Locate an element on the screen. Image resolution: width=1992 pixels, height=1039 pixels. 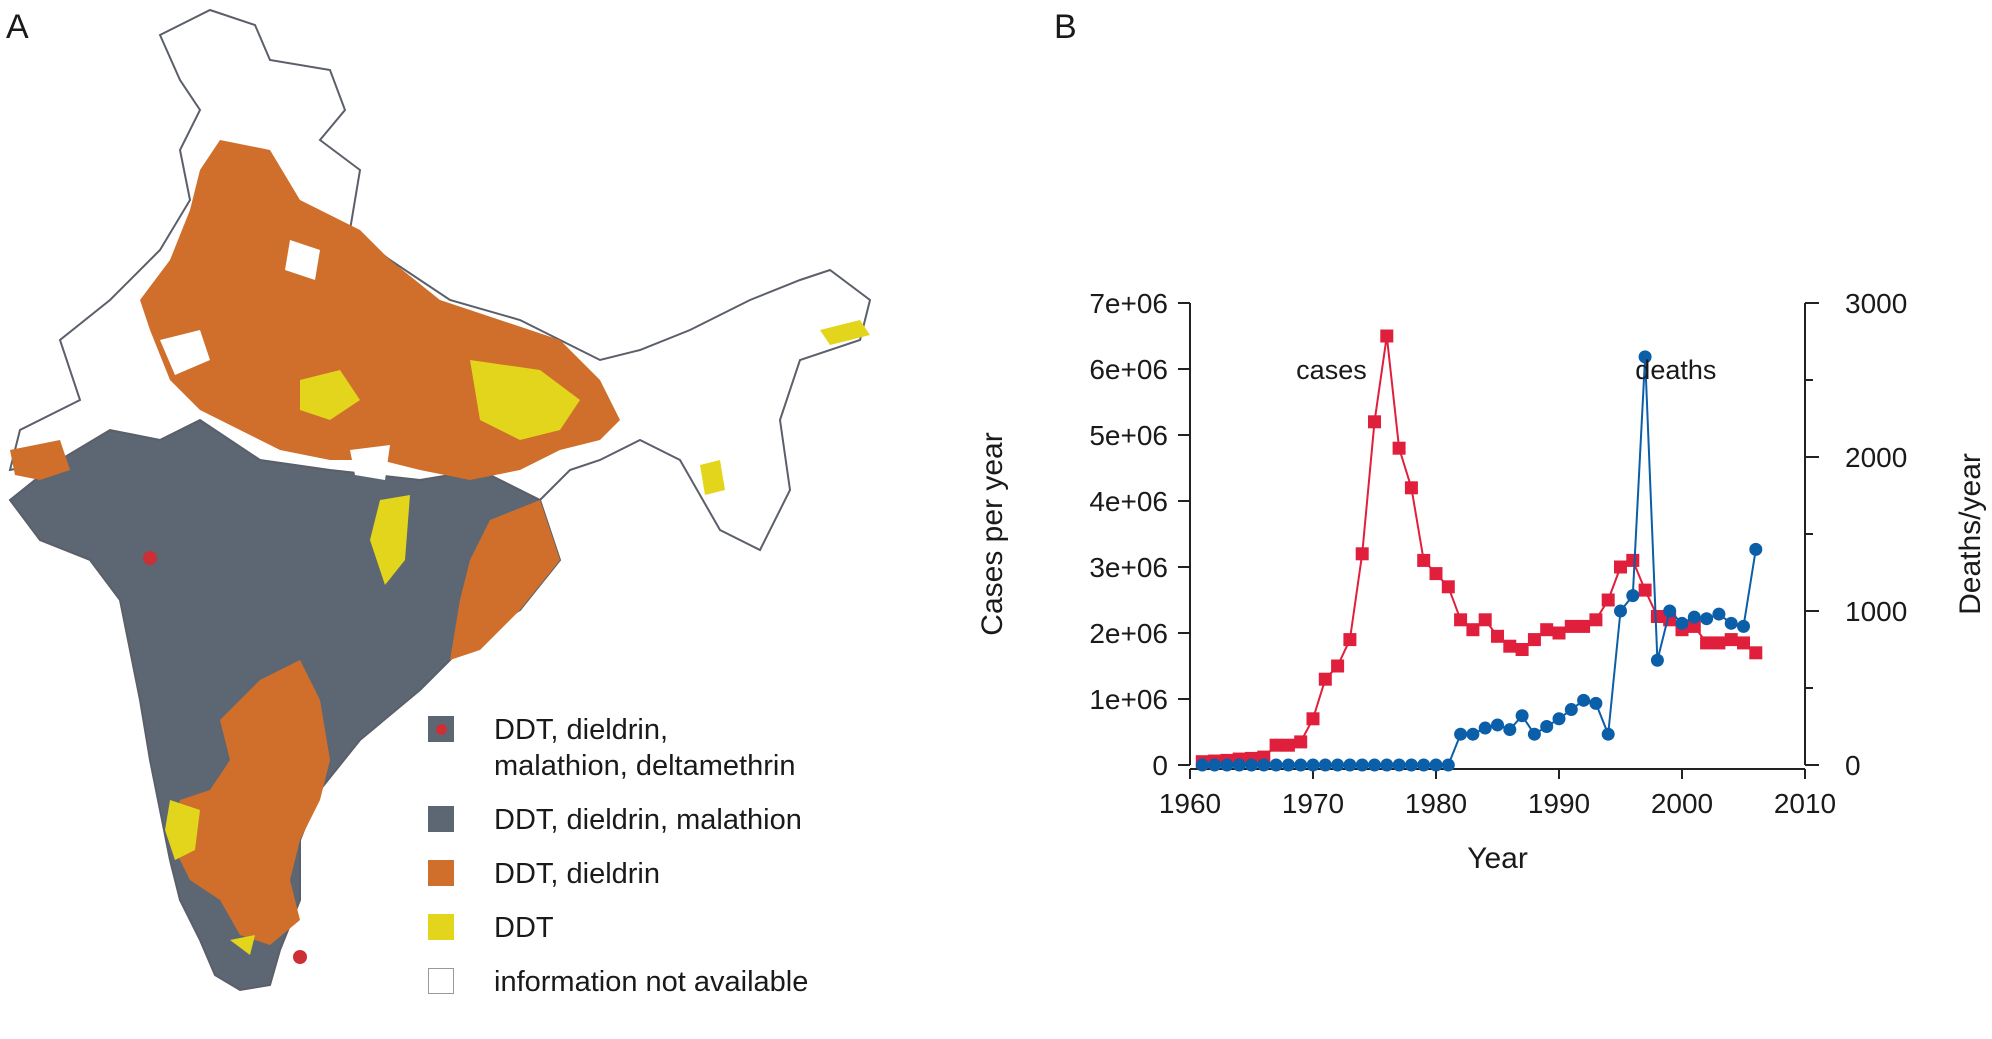
y-tick-label-left: 4e+06 is located at coordinates (1128, 501).